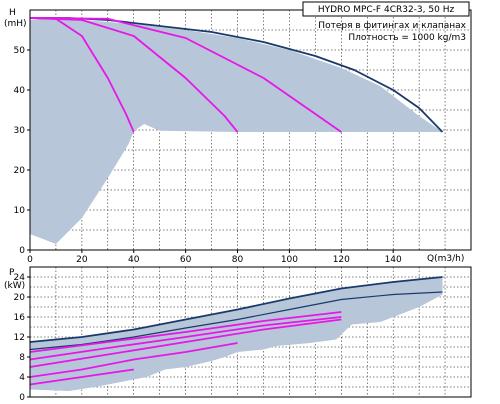 The height and width of the screenshot is (404, 500). What do you see at coordinates (20, 131) in the screenshot?
I see `head-y-tick-label: 30` at bounding box center [20, 131].